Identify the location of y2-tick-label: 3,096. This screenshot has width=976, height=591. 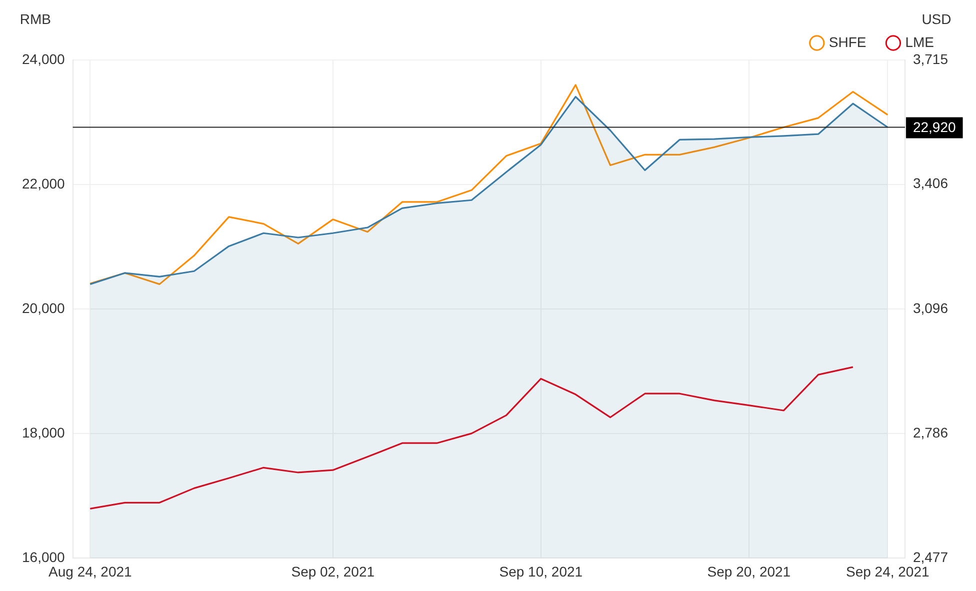
(930, 308).